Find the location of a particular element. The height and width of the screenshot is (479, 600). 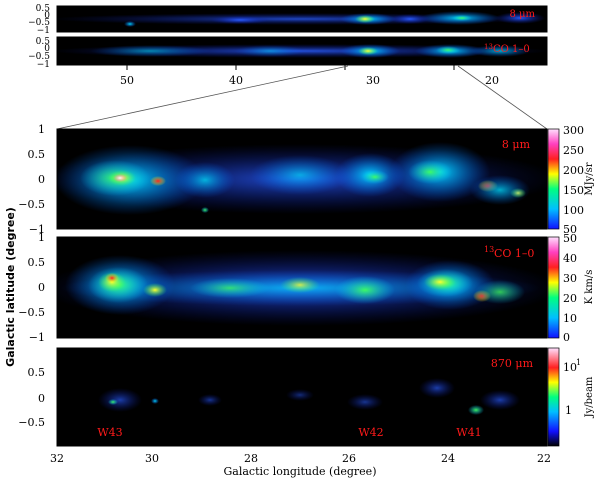

xtick: 40 is located at coordinates (236, 80).